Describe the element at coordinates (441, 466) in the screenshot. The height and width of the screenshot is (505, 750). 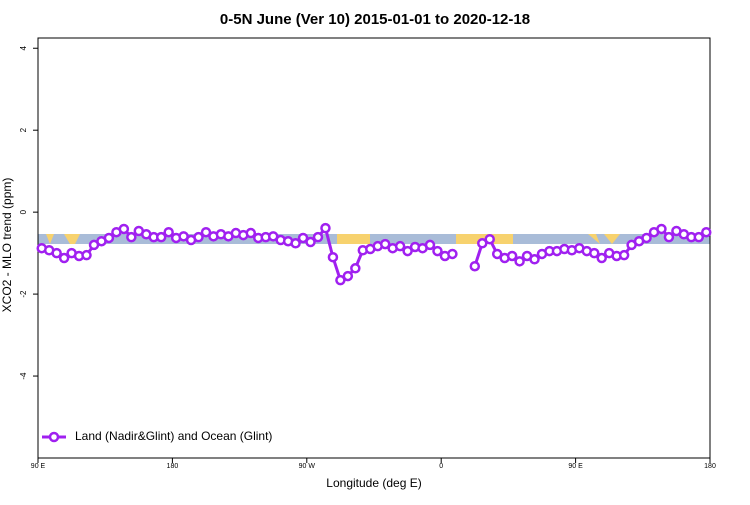
I see `x-tick-label: 0` at that location.